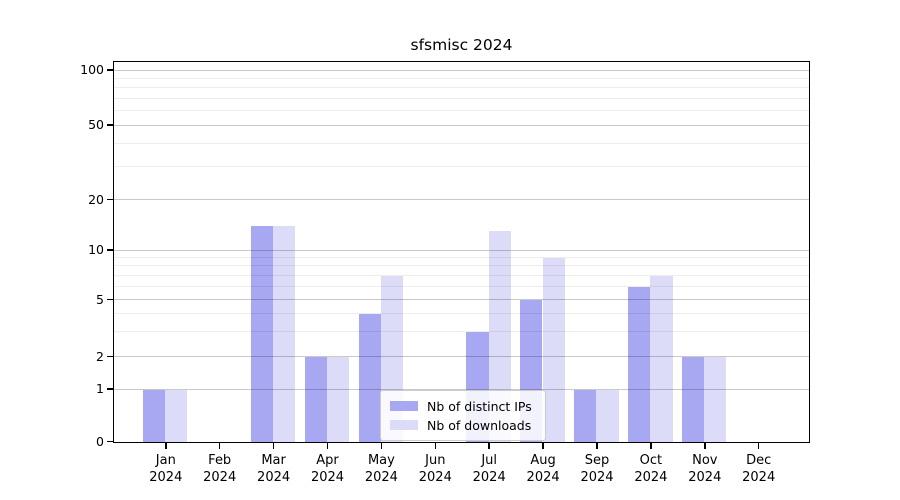 Image resolution: width=900 pixels, height=500 pixels. What do you see at coordinates (489, 446) in the screenshot?
I see `x-tick-mark-jul` at bounding box center [489, 446].